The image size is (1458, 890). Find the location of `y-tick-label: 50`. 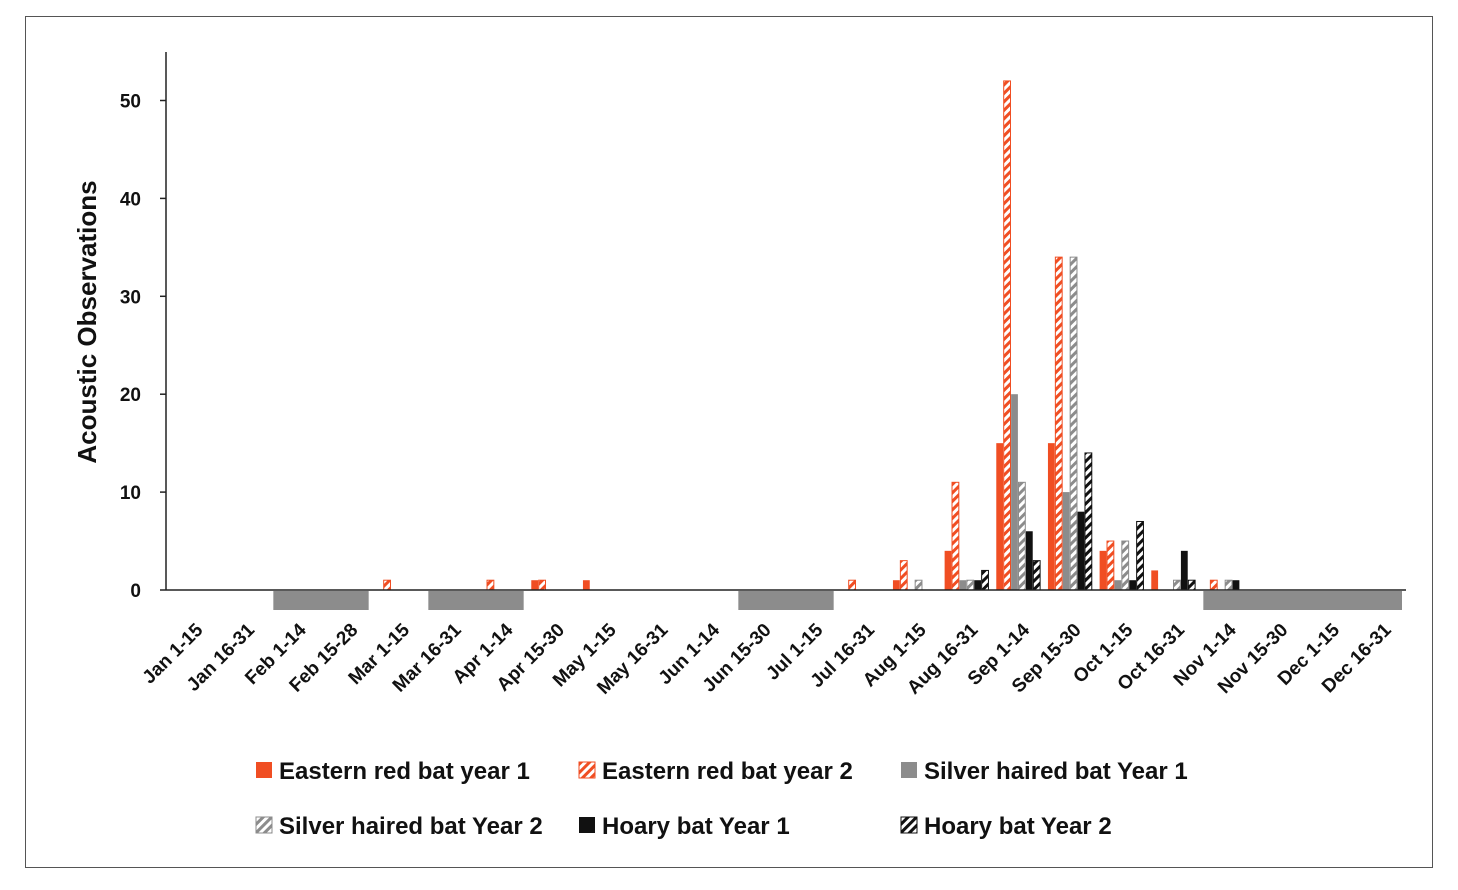

y-tick-label: 50 is located at coordinates (130, 102).